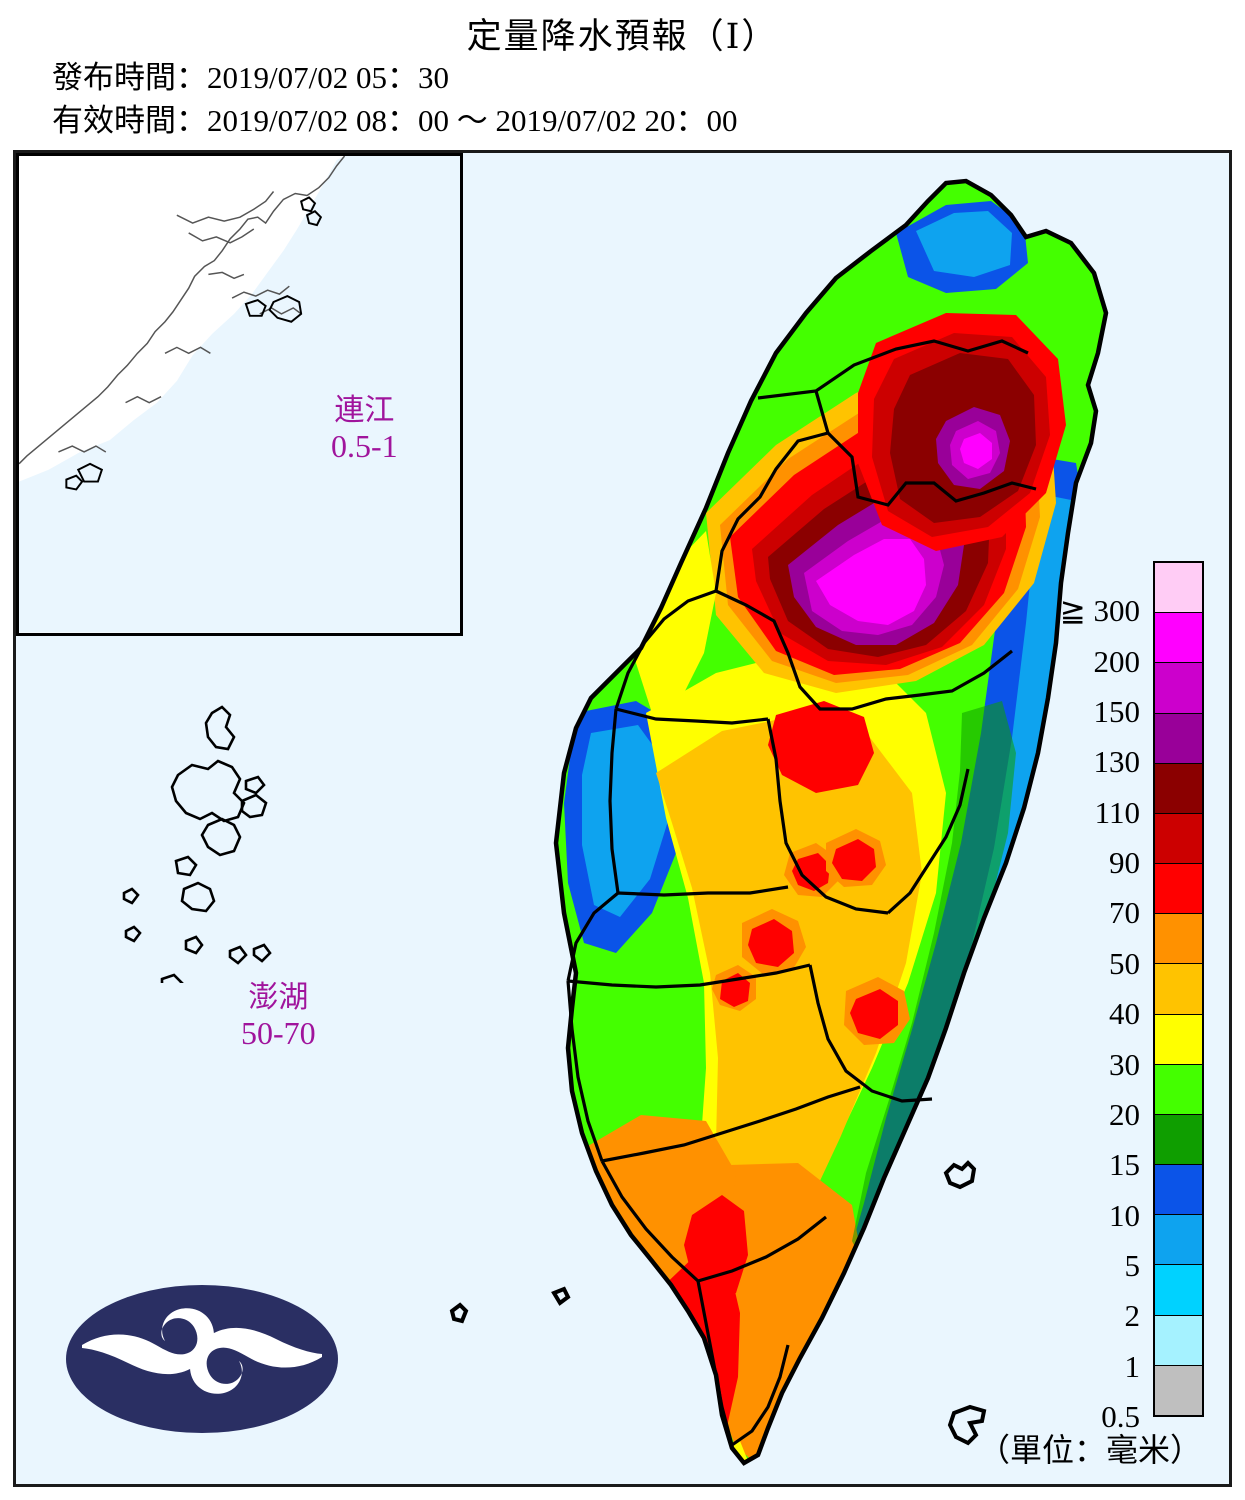 This screenshot has height=1500, width=1245. Describe the element at coordinates (1178, 588) in the screenshot. I see `colorbar-band-ge300` at that location.